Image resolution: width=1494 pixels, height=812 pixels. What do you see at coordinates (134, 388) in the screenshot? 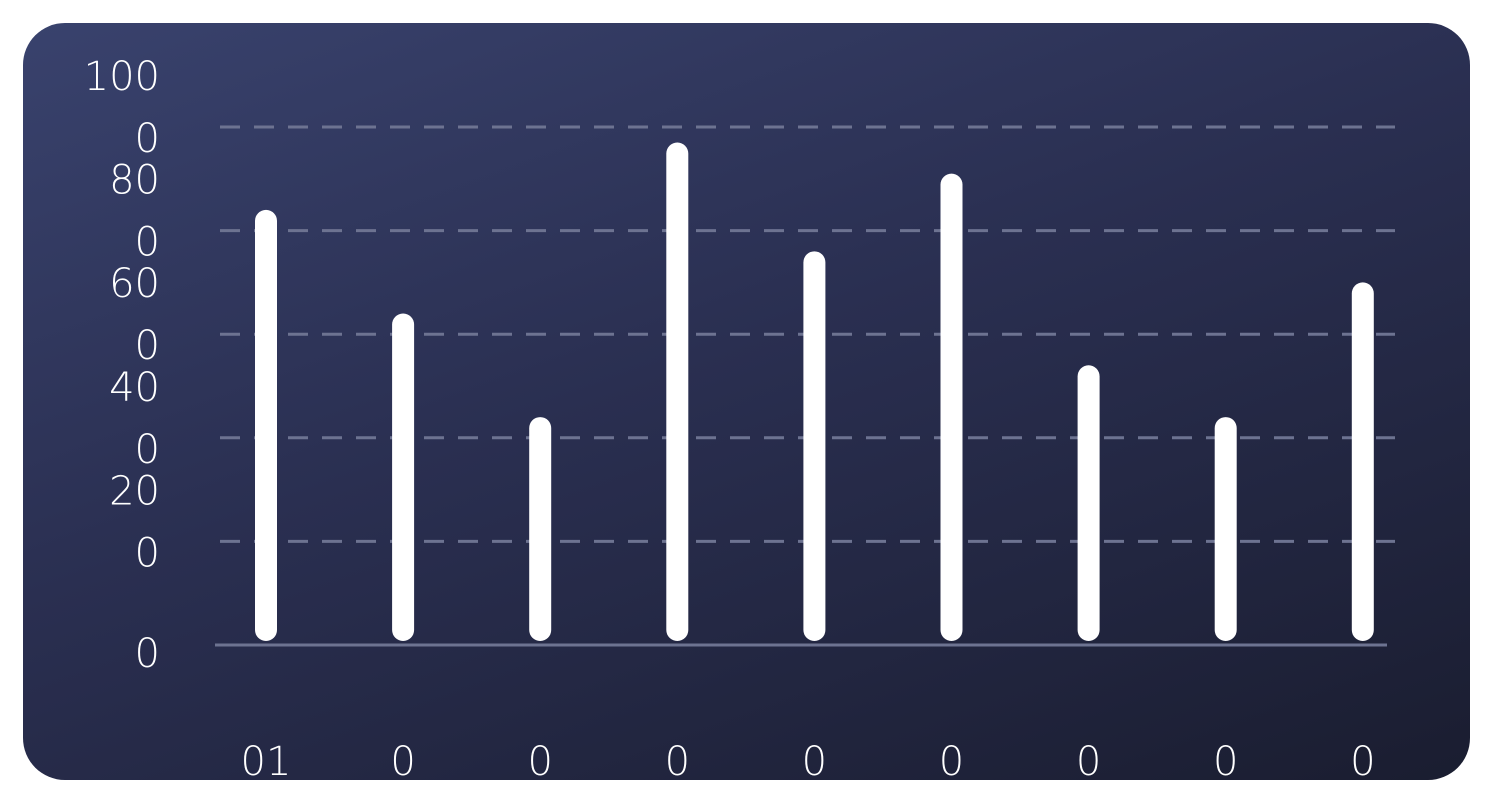
I see `y-tick-label: 40` at bounding box center [134, 388].